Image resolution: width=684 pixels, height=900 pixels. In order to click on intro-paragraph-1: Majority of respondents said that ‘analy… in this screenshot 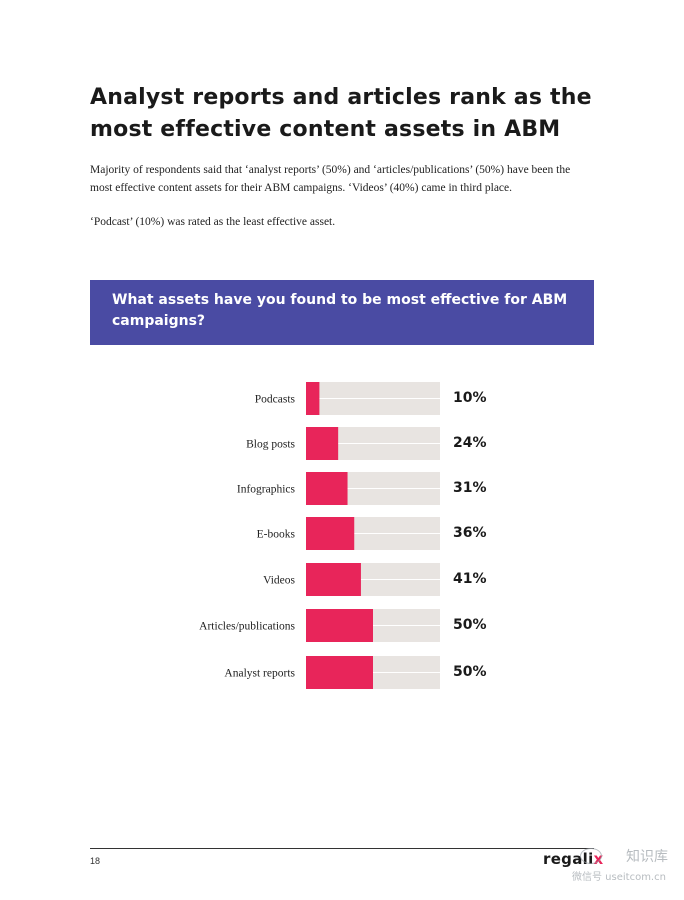, I will do `click(330, 179)`.